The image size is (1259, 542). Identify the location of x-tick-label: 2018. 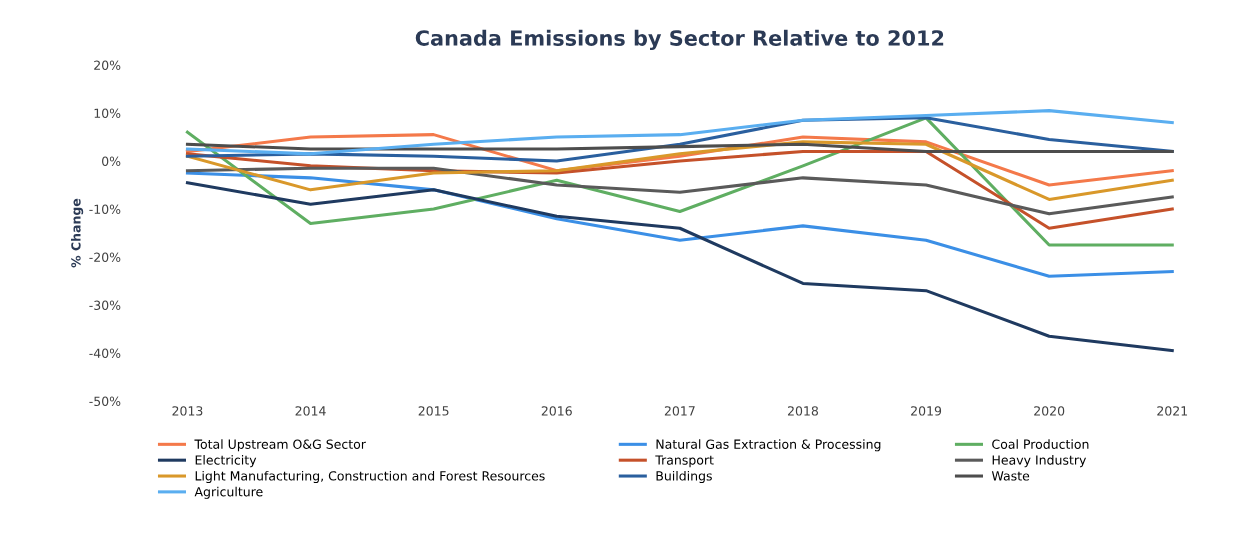
(803, 411).